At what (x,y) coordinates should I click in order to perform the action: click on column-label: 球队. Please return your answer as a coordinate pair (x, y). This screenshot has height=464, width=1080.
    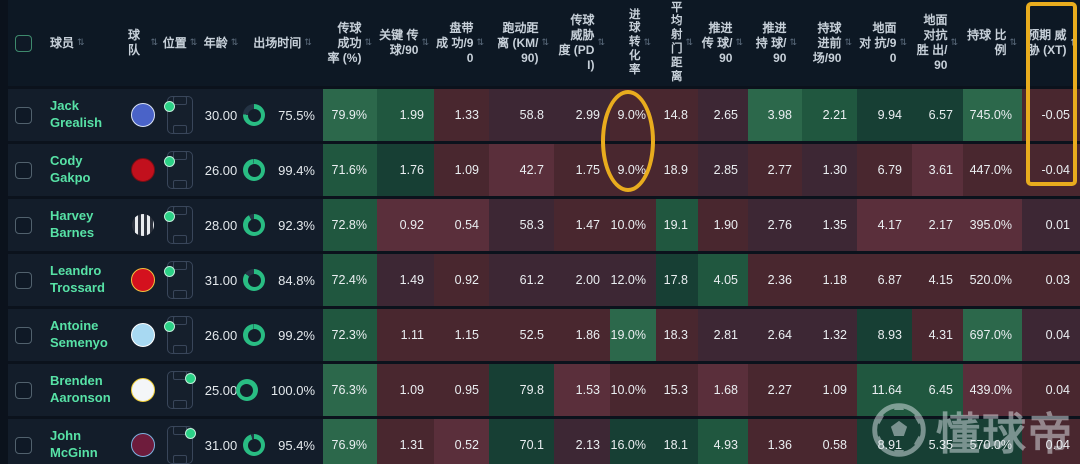
    Looking at the image, I should click on (134, 42).